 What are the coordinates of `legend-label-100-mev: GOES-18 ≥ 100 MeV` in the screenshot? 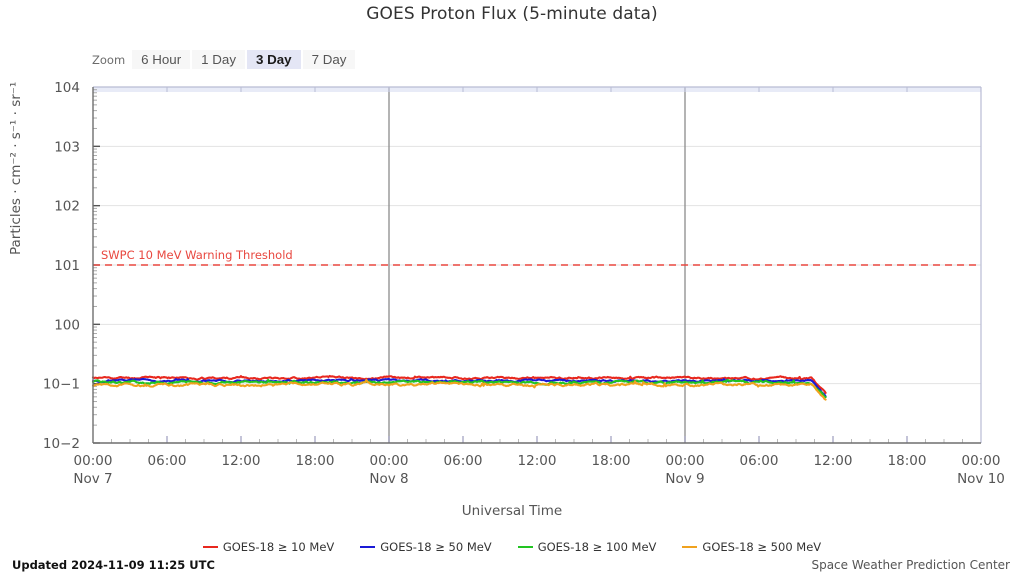 It's located at (597, 547).